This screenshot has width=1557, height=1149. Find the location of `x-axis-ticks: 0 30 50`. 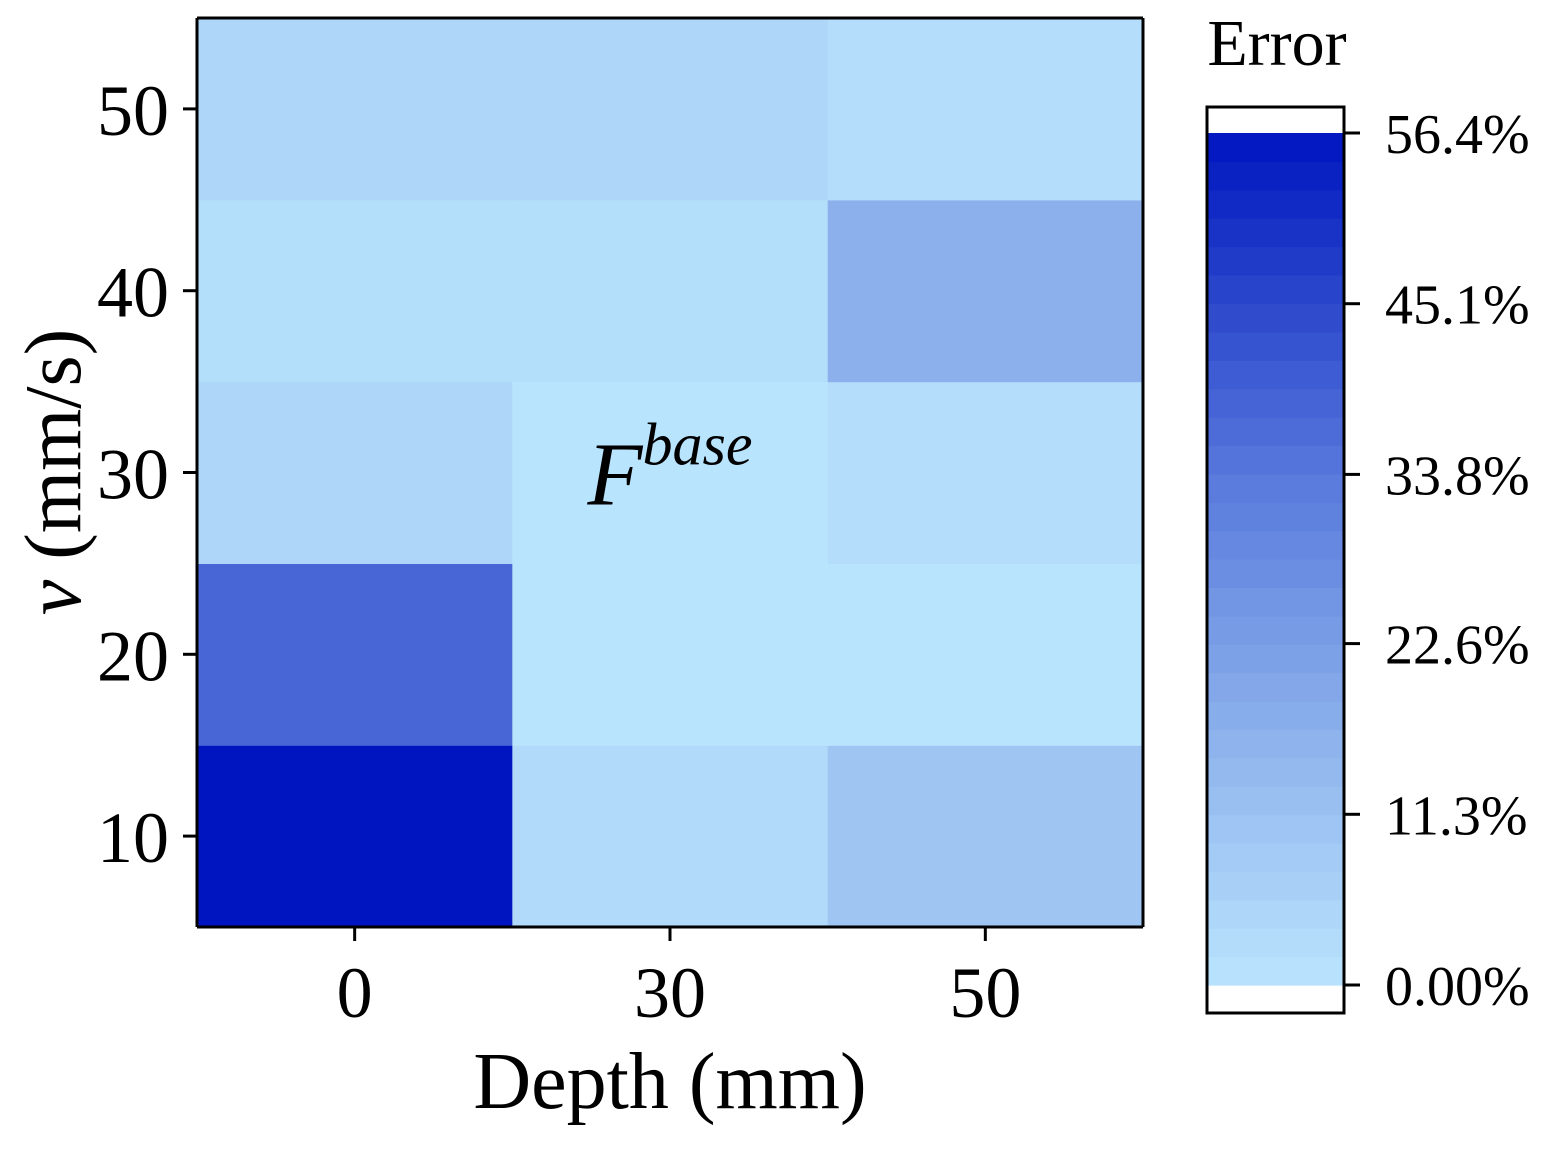

x-axis-ticks: 0 30 50 is located at coordinates (679, 980).